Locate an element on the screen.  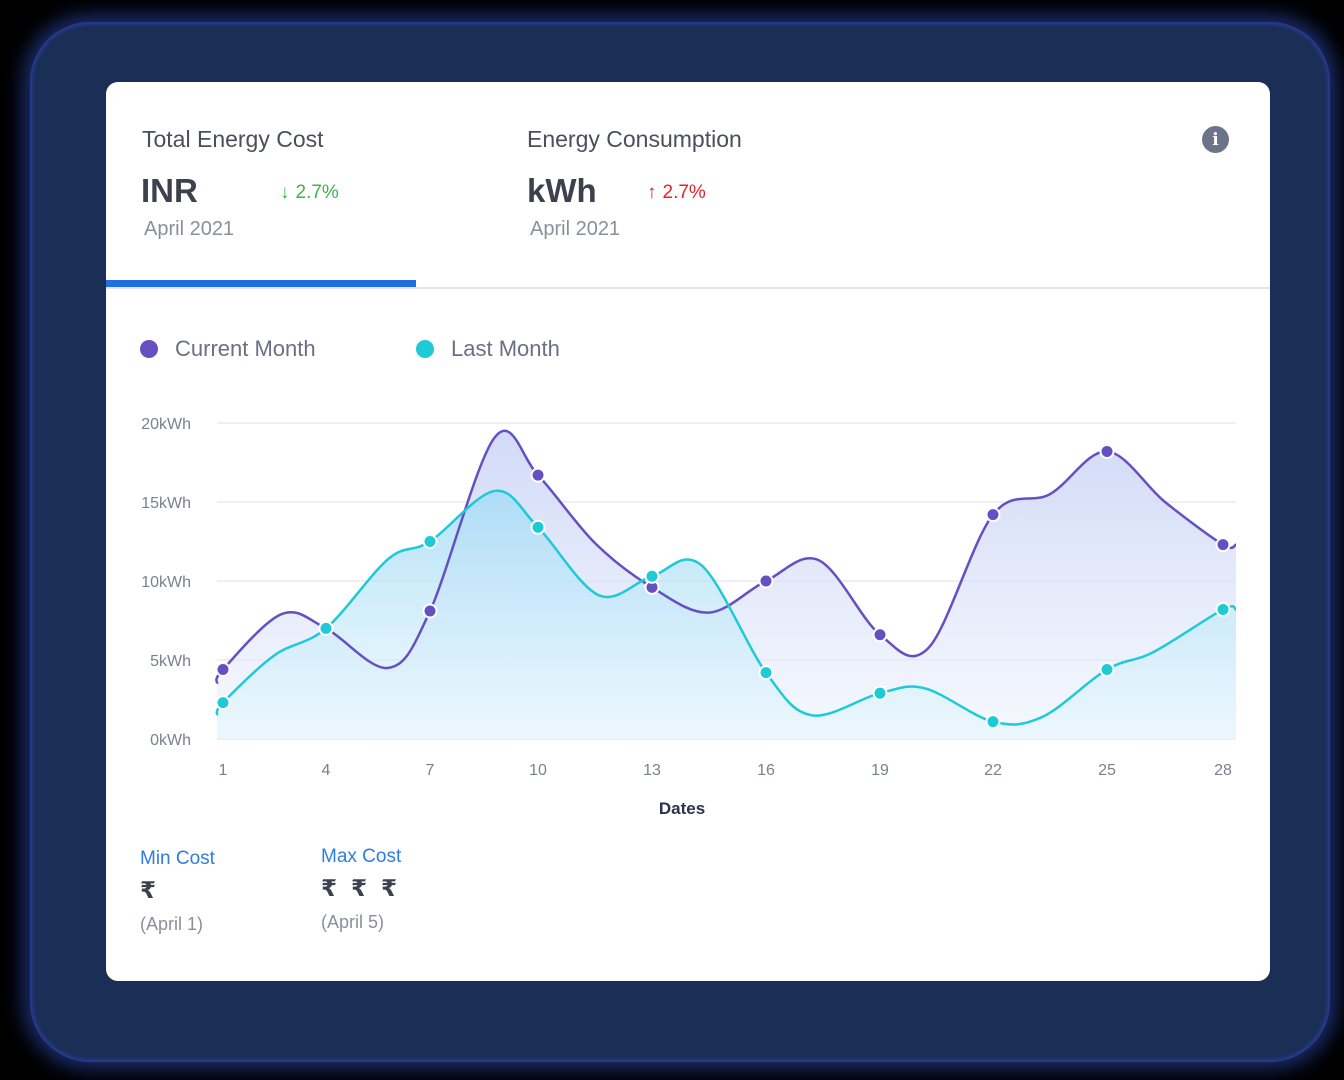
legend-item-last-month: Last Month is located at coordinates (488, 349).